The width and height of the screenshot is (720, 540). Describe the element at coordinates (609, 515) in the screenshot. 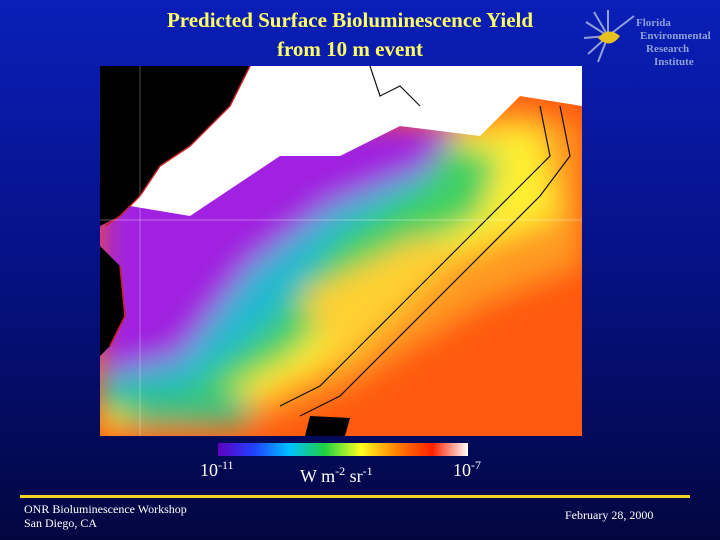

I see `footer-date: February 28, 2000` at that location.